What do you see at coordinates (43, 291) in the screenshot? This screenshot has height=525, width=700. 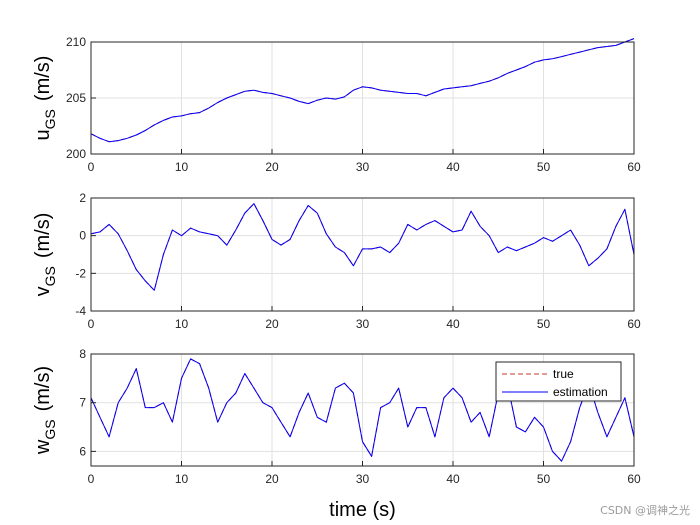 I see `y-axis-label-main: v` at bounding box center [43, 291].